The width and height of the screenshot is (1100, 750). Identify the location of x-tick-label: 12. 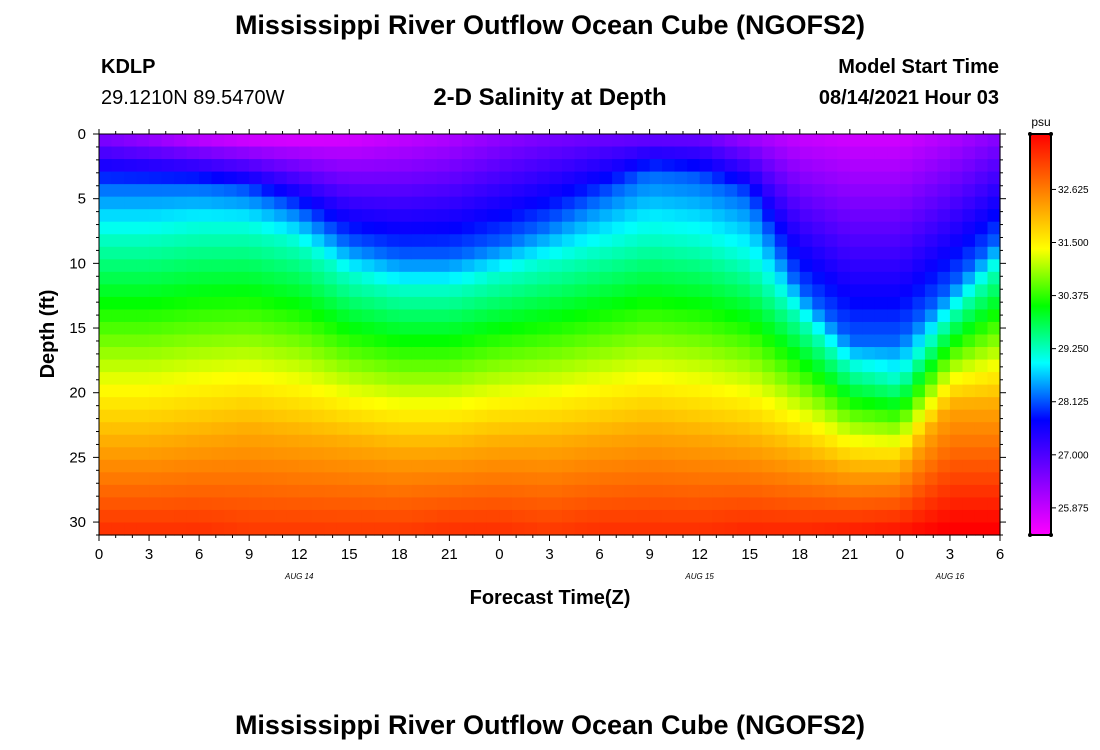
(699, 554).